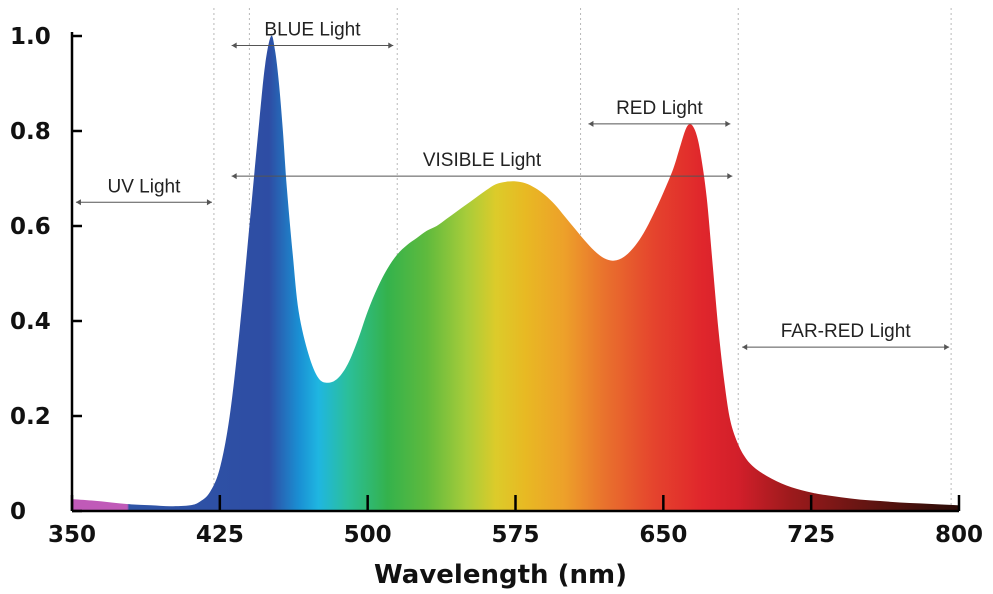 The image size is (993, 594). Describe the element at coordinates (18, 512) in the screenshot. I see `y-tick-label: 0` at that location.